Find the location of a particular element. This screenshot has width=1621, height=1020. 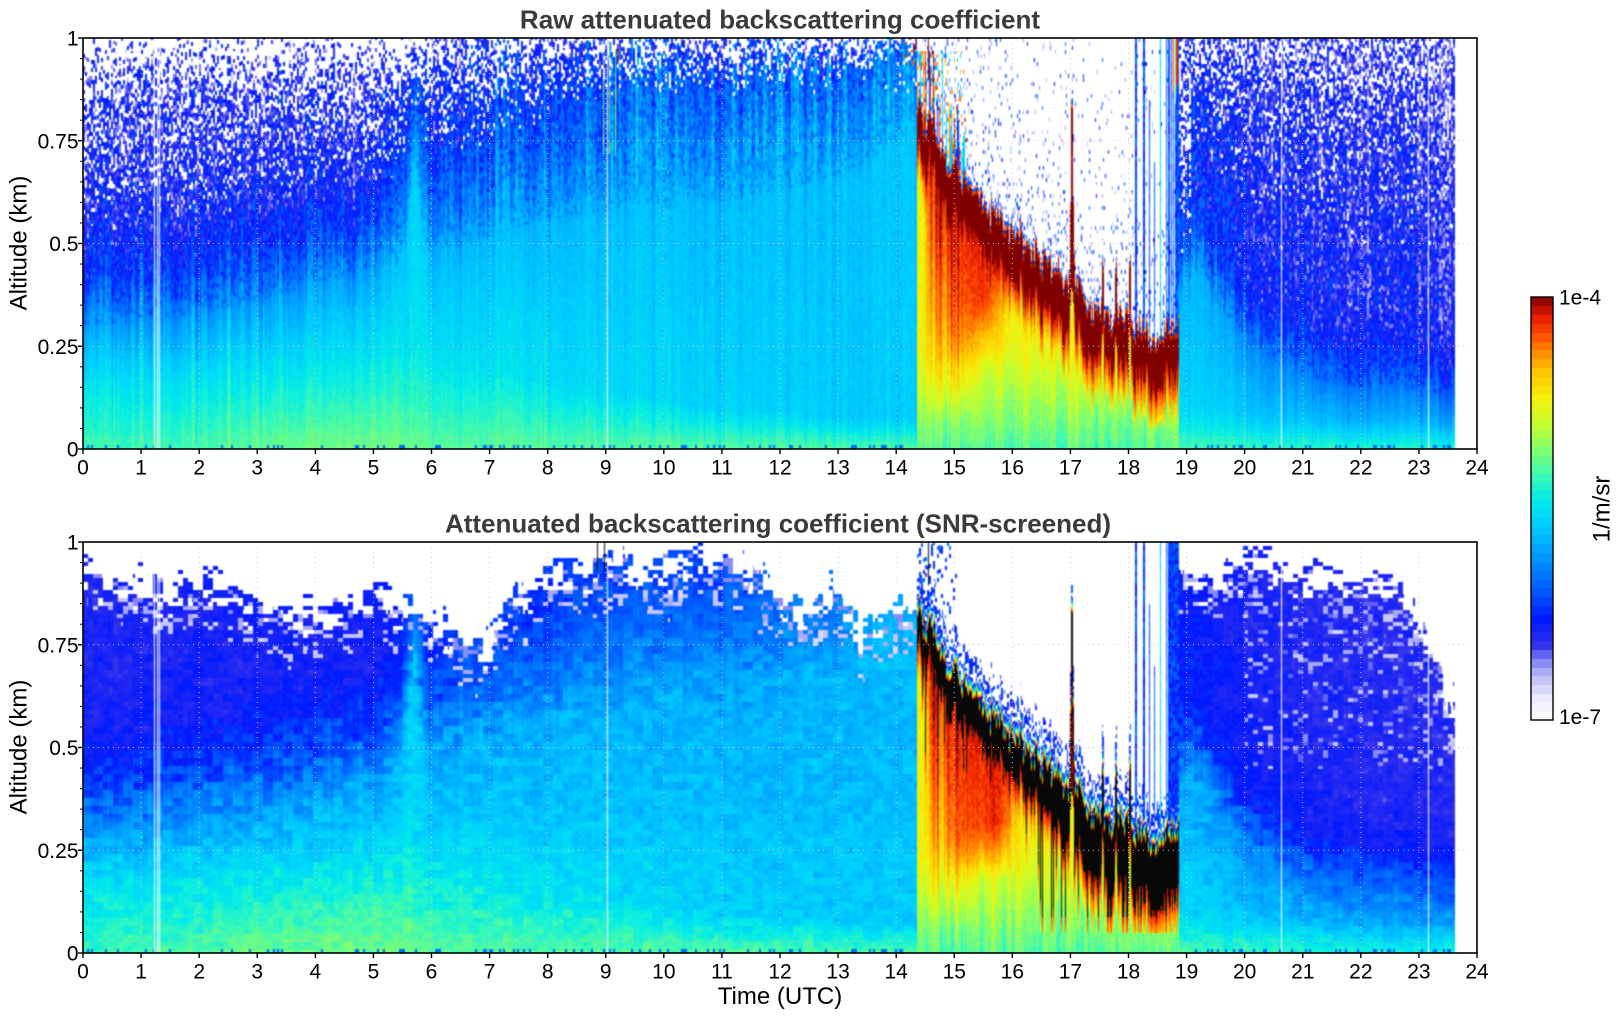

svg-text: 1/m/sr is located at coordinates (1602, 509).